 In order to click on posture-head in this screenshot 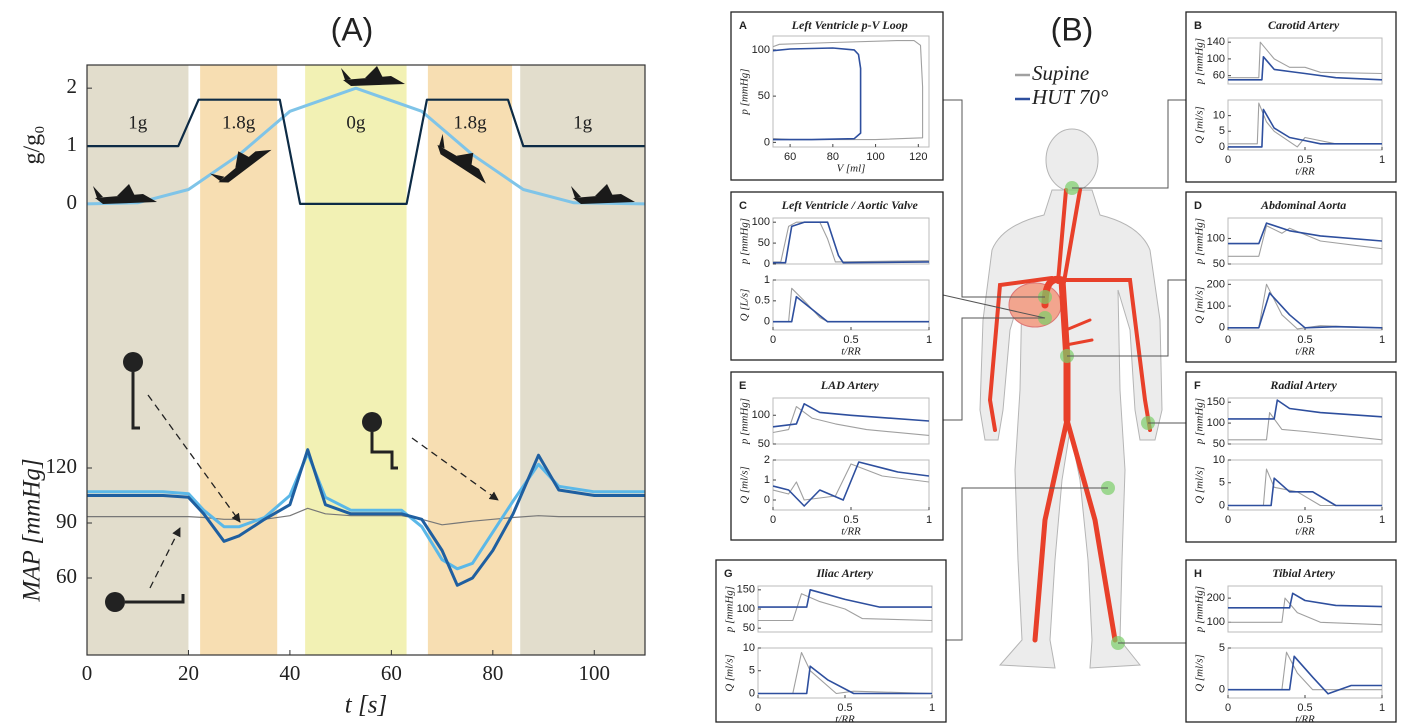, I will do `click(133, 362)`.